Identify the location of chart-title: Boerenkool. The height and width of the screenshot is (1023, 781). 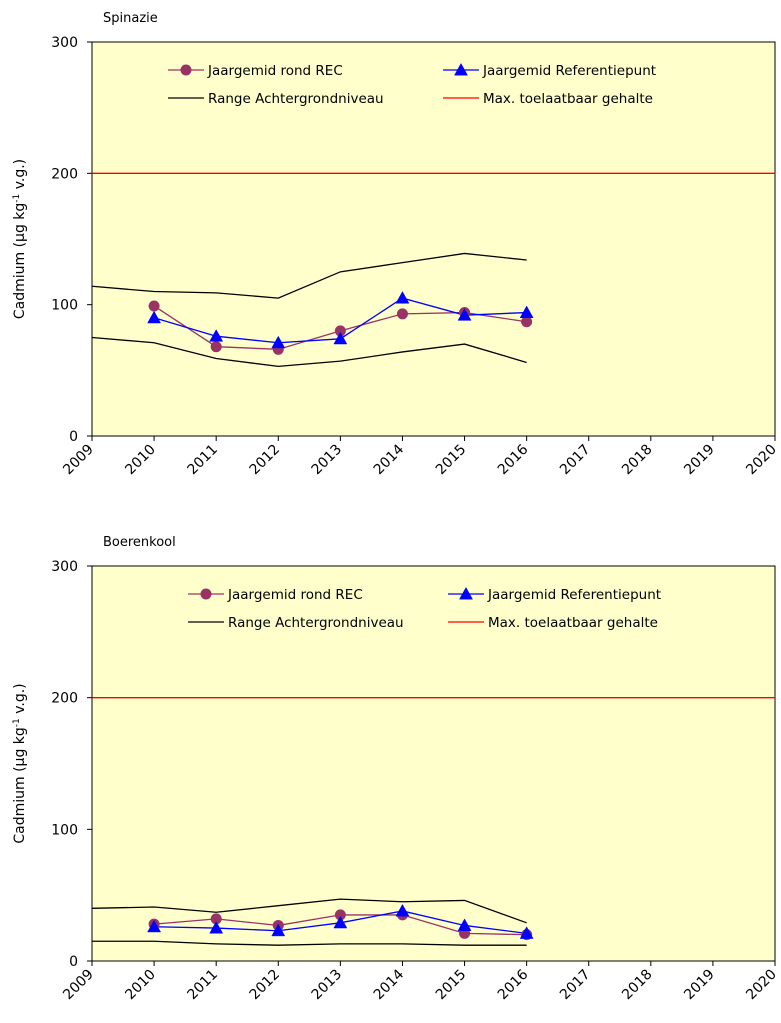
(139, 542).